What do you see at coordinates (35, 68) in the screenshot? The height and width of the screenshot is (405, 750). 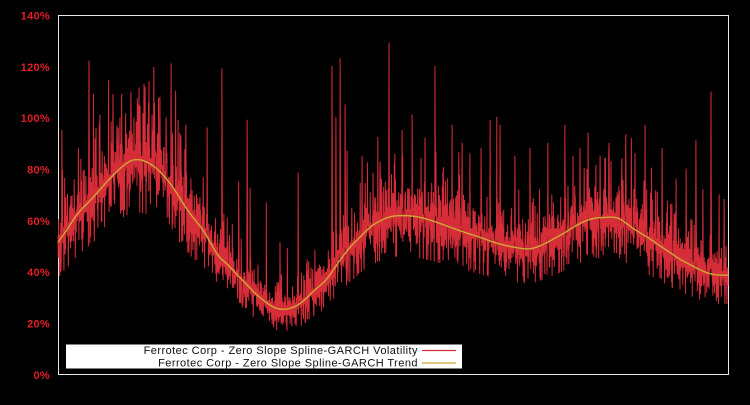 I see `svg-text: 120%` at bounding box center [35, 68].